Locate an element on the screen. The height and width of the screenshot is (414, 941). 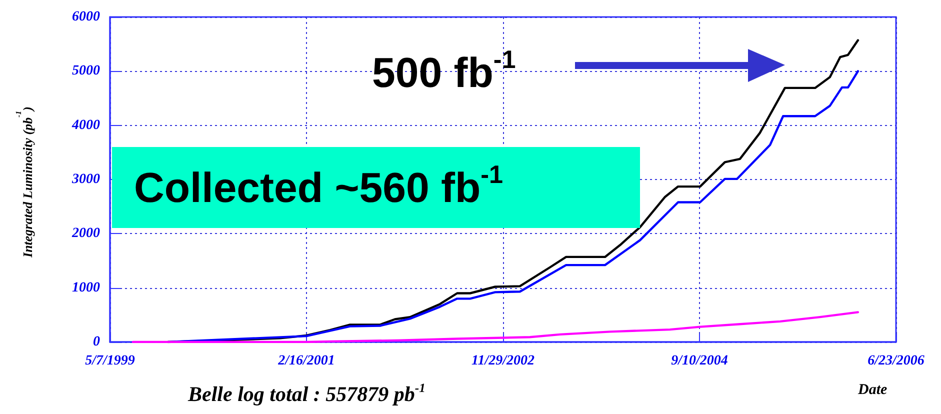
line-series is located at coordinates (496, 327).